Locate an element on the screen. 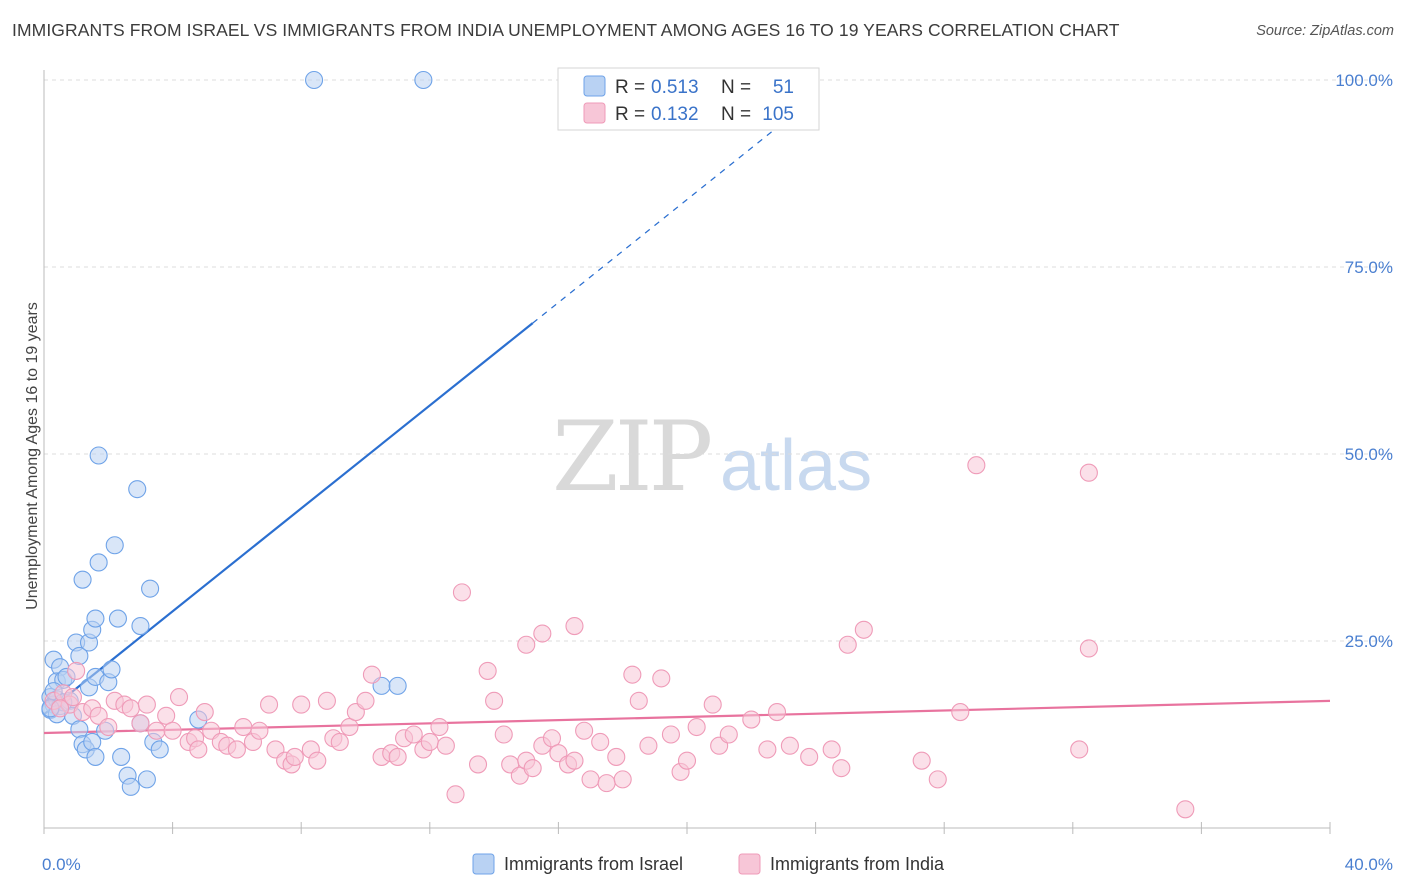  legend-n-value-israel: 51 is located at coordinates (783, 87).